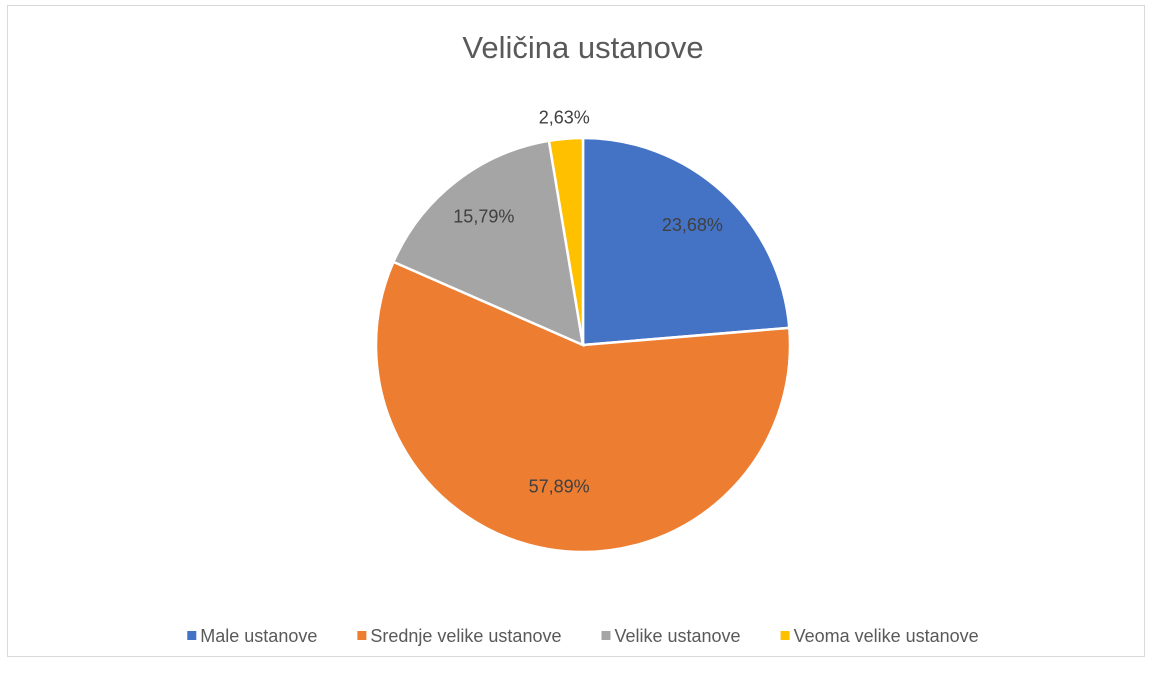  Describe the element at coordinates (564, 118) in the screenshot. I see `data-label: 2,63%` at that location.